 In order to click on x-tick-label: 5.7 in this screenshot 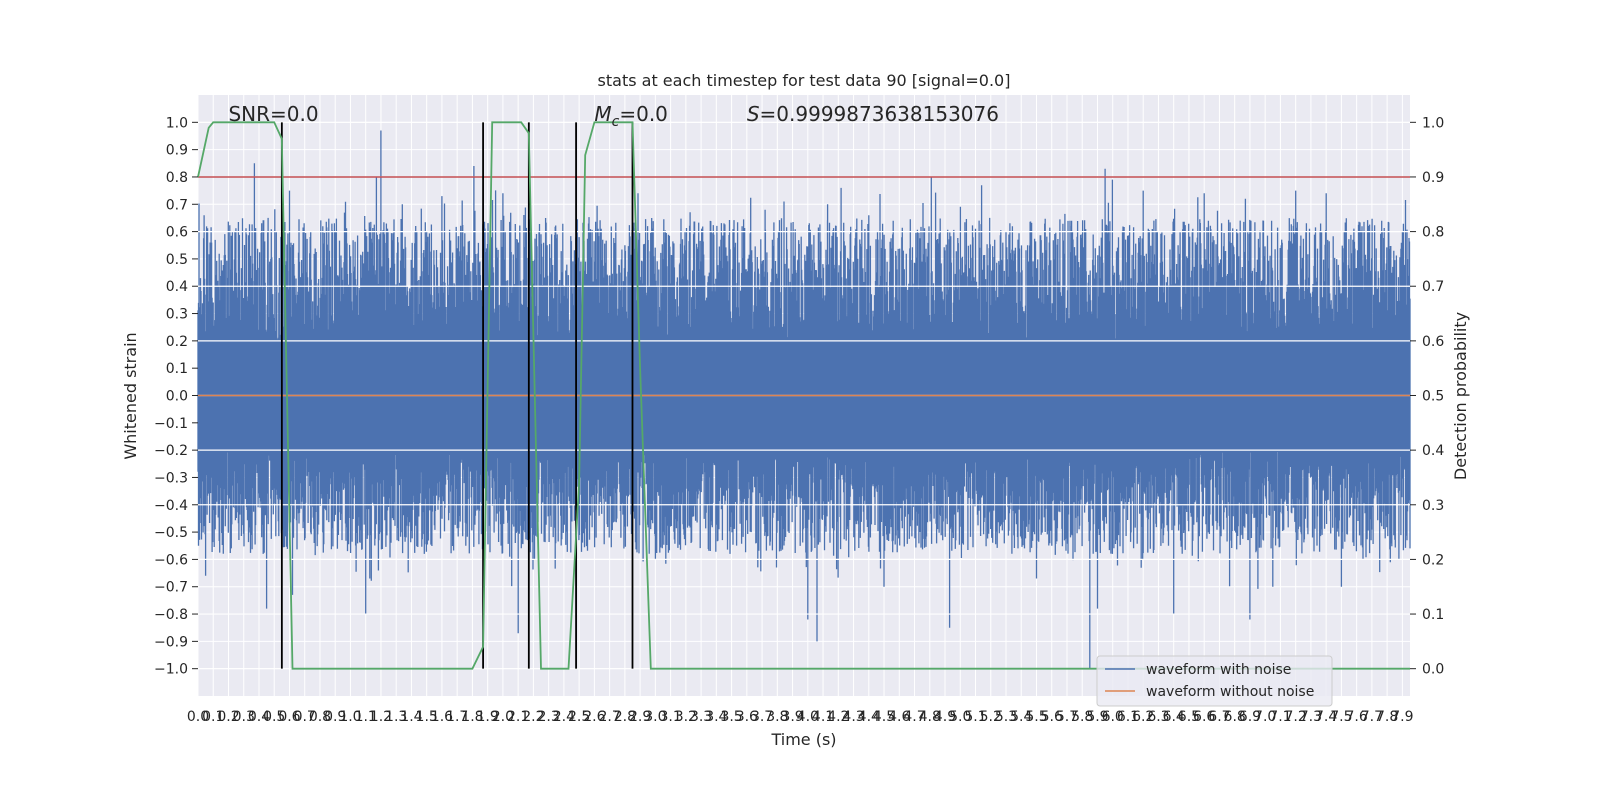, I will do `click(1067, 717)`.